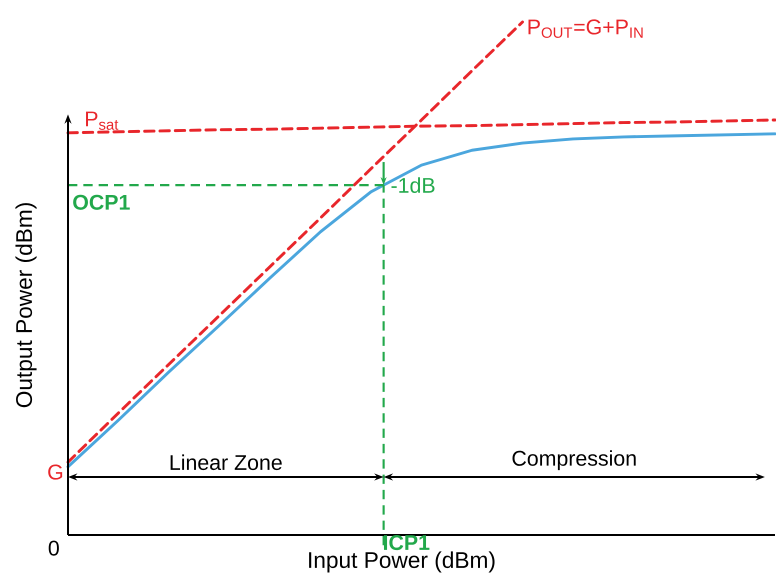 The height and width of the screenshot is (581, 776). I want to click on annotation: Linear Zone, so click(226, 462).